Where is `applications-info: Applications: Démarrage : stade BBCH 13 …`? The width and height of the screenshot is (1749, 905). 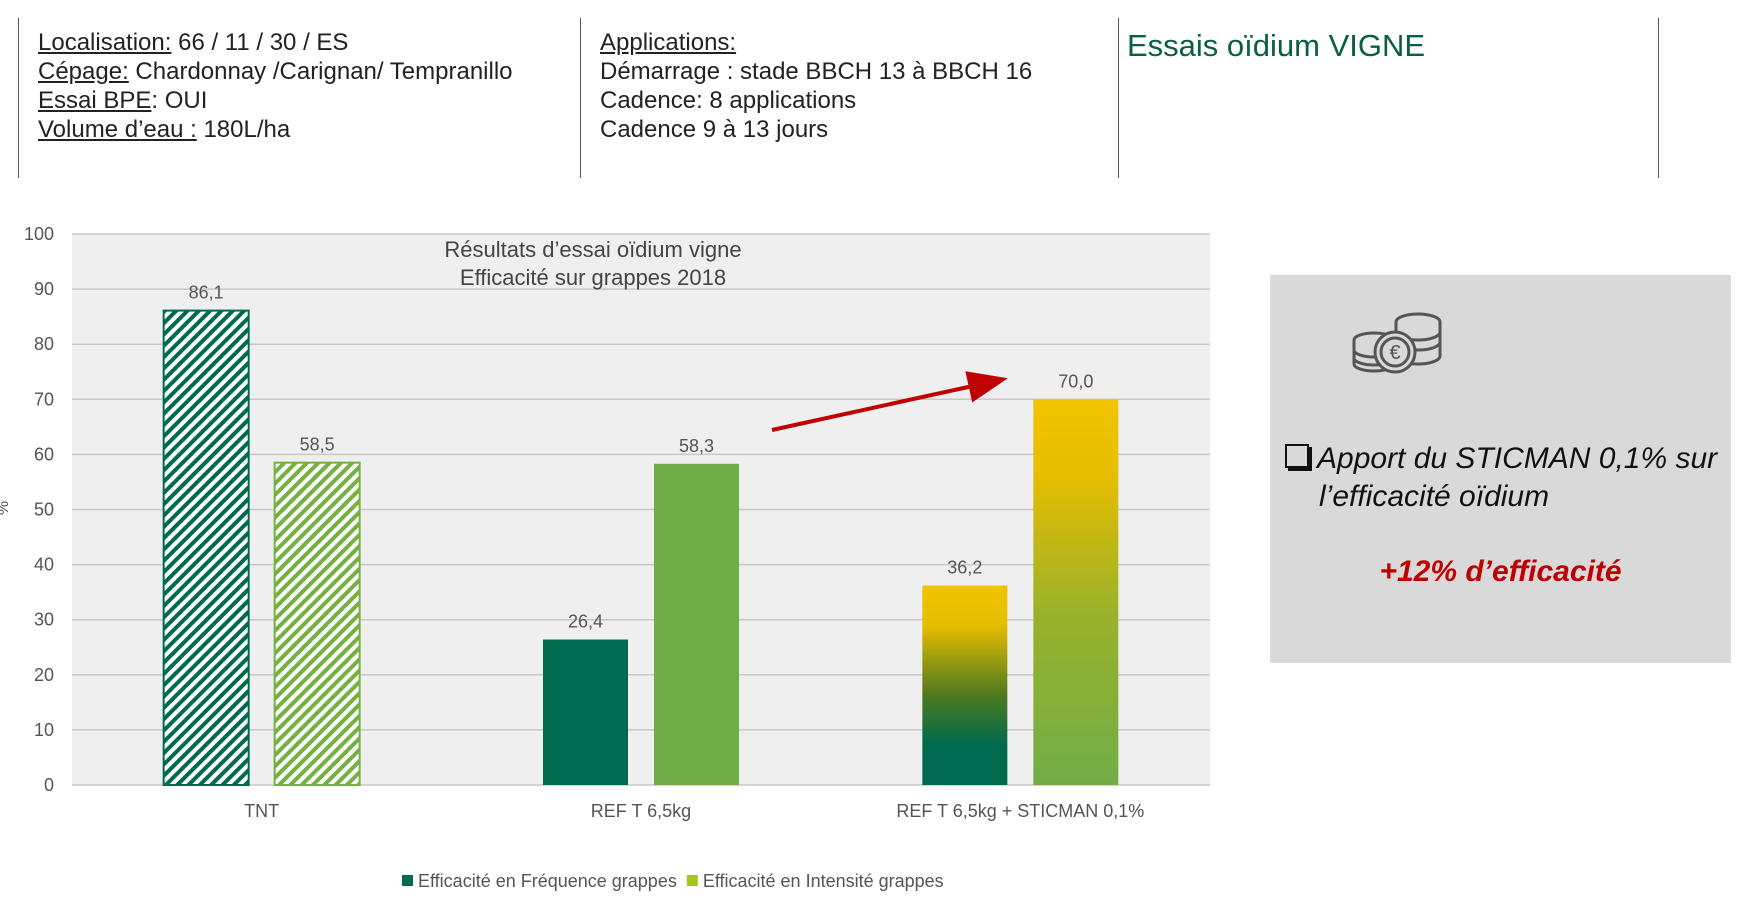
applications-info: Applications: Démarrage : stade BBCH 13 … is located at coordinates (816, 86).